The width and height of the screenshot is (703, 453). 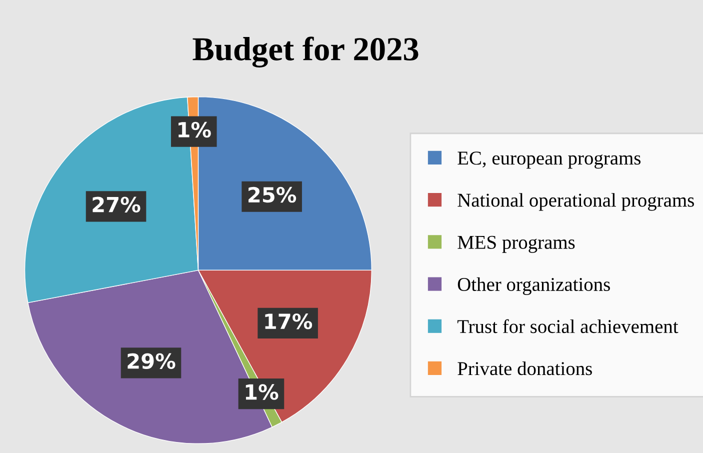 I want to click on data-label: 27%, so click(x=116, y=204).